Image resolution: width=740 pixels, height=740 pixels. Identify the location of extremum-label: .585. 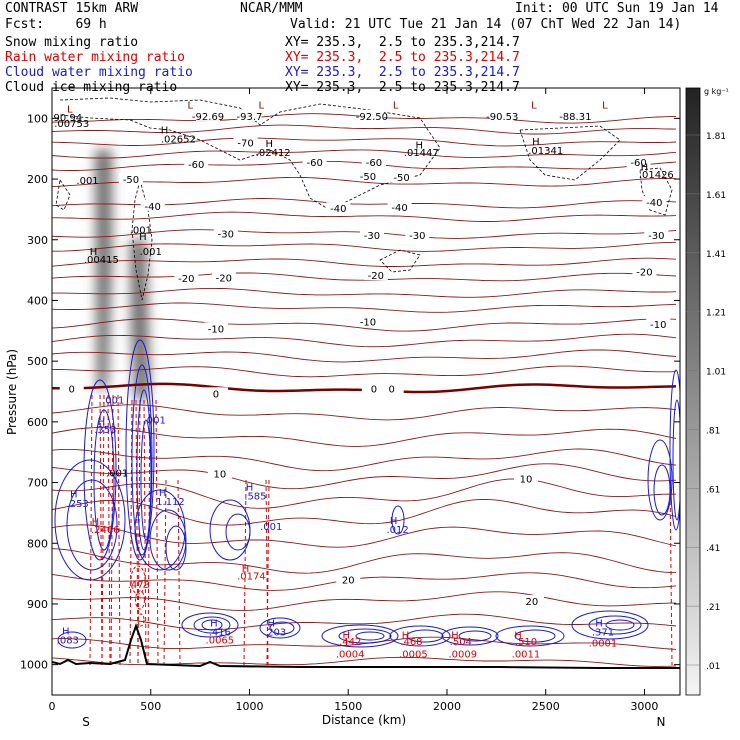
(255, 497).